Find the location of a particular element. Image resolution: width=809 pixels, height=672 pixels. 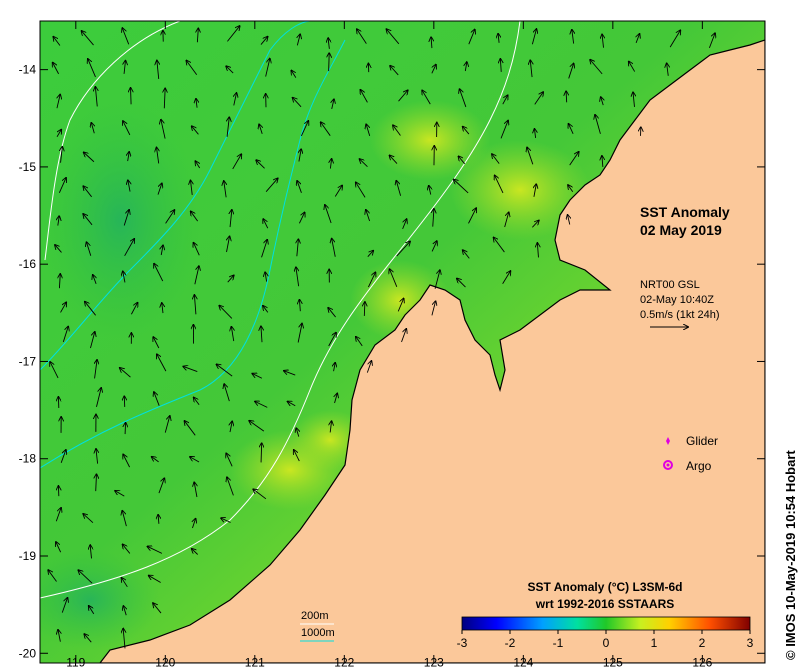

colorbar-tick-label: 1 is located at coordinates (654, 643).